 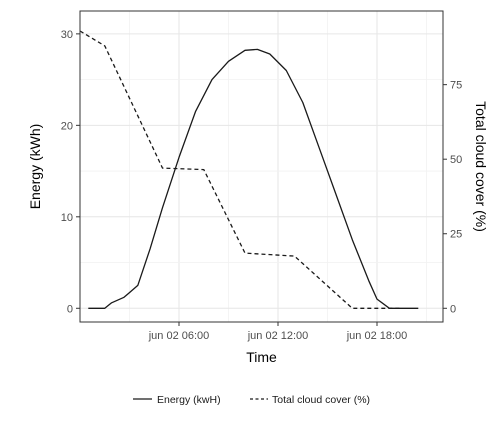 I want to click on y-axis-title: Energy (kWh), so click(x=35, y=167).